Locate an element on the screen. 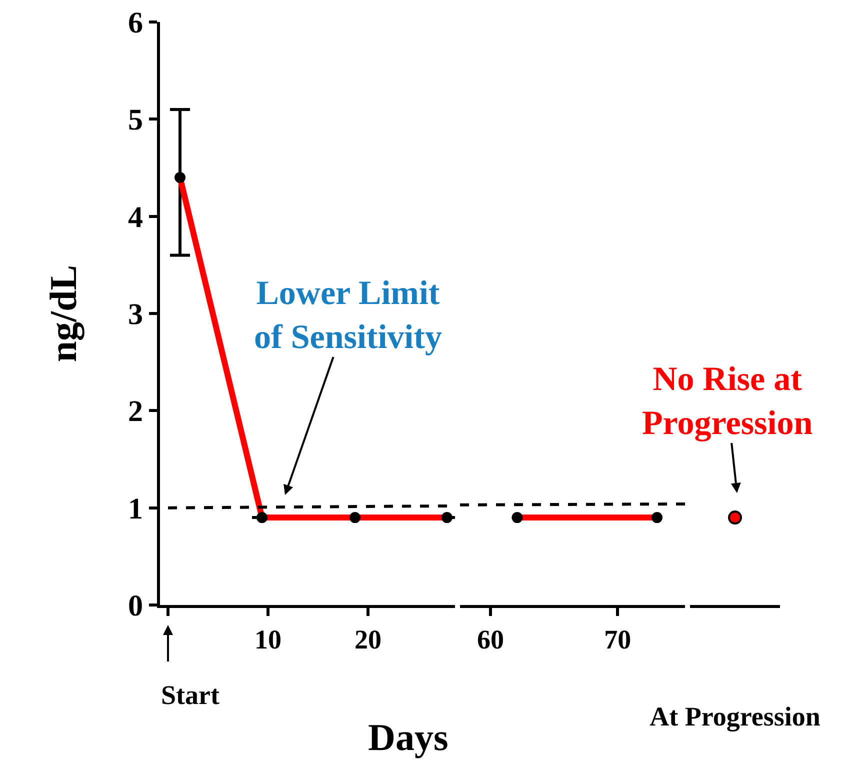 The image size is (863, 760). y-tick-label: 0 is located at coordinates (135, 606).